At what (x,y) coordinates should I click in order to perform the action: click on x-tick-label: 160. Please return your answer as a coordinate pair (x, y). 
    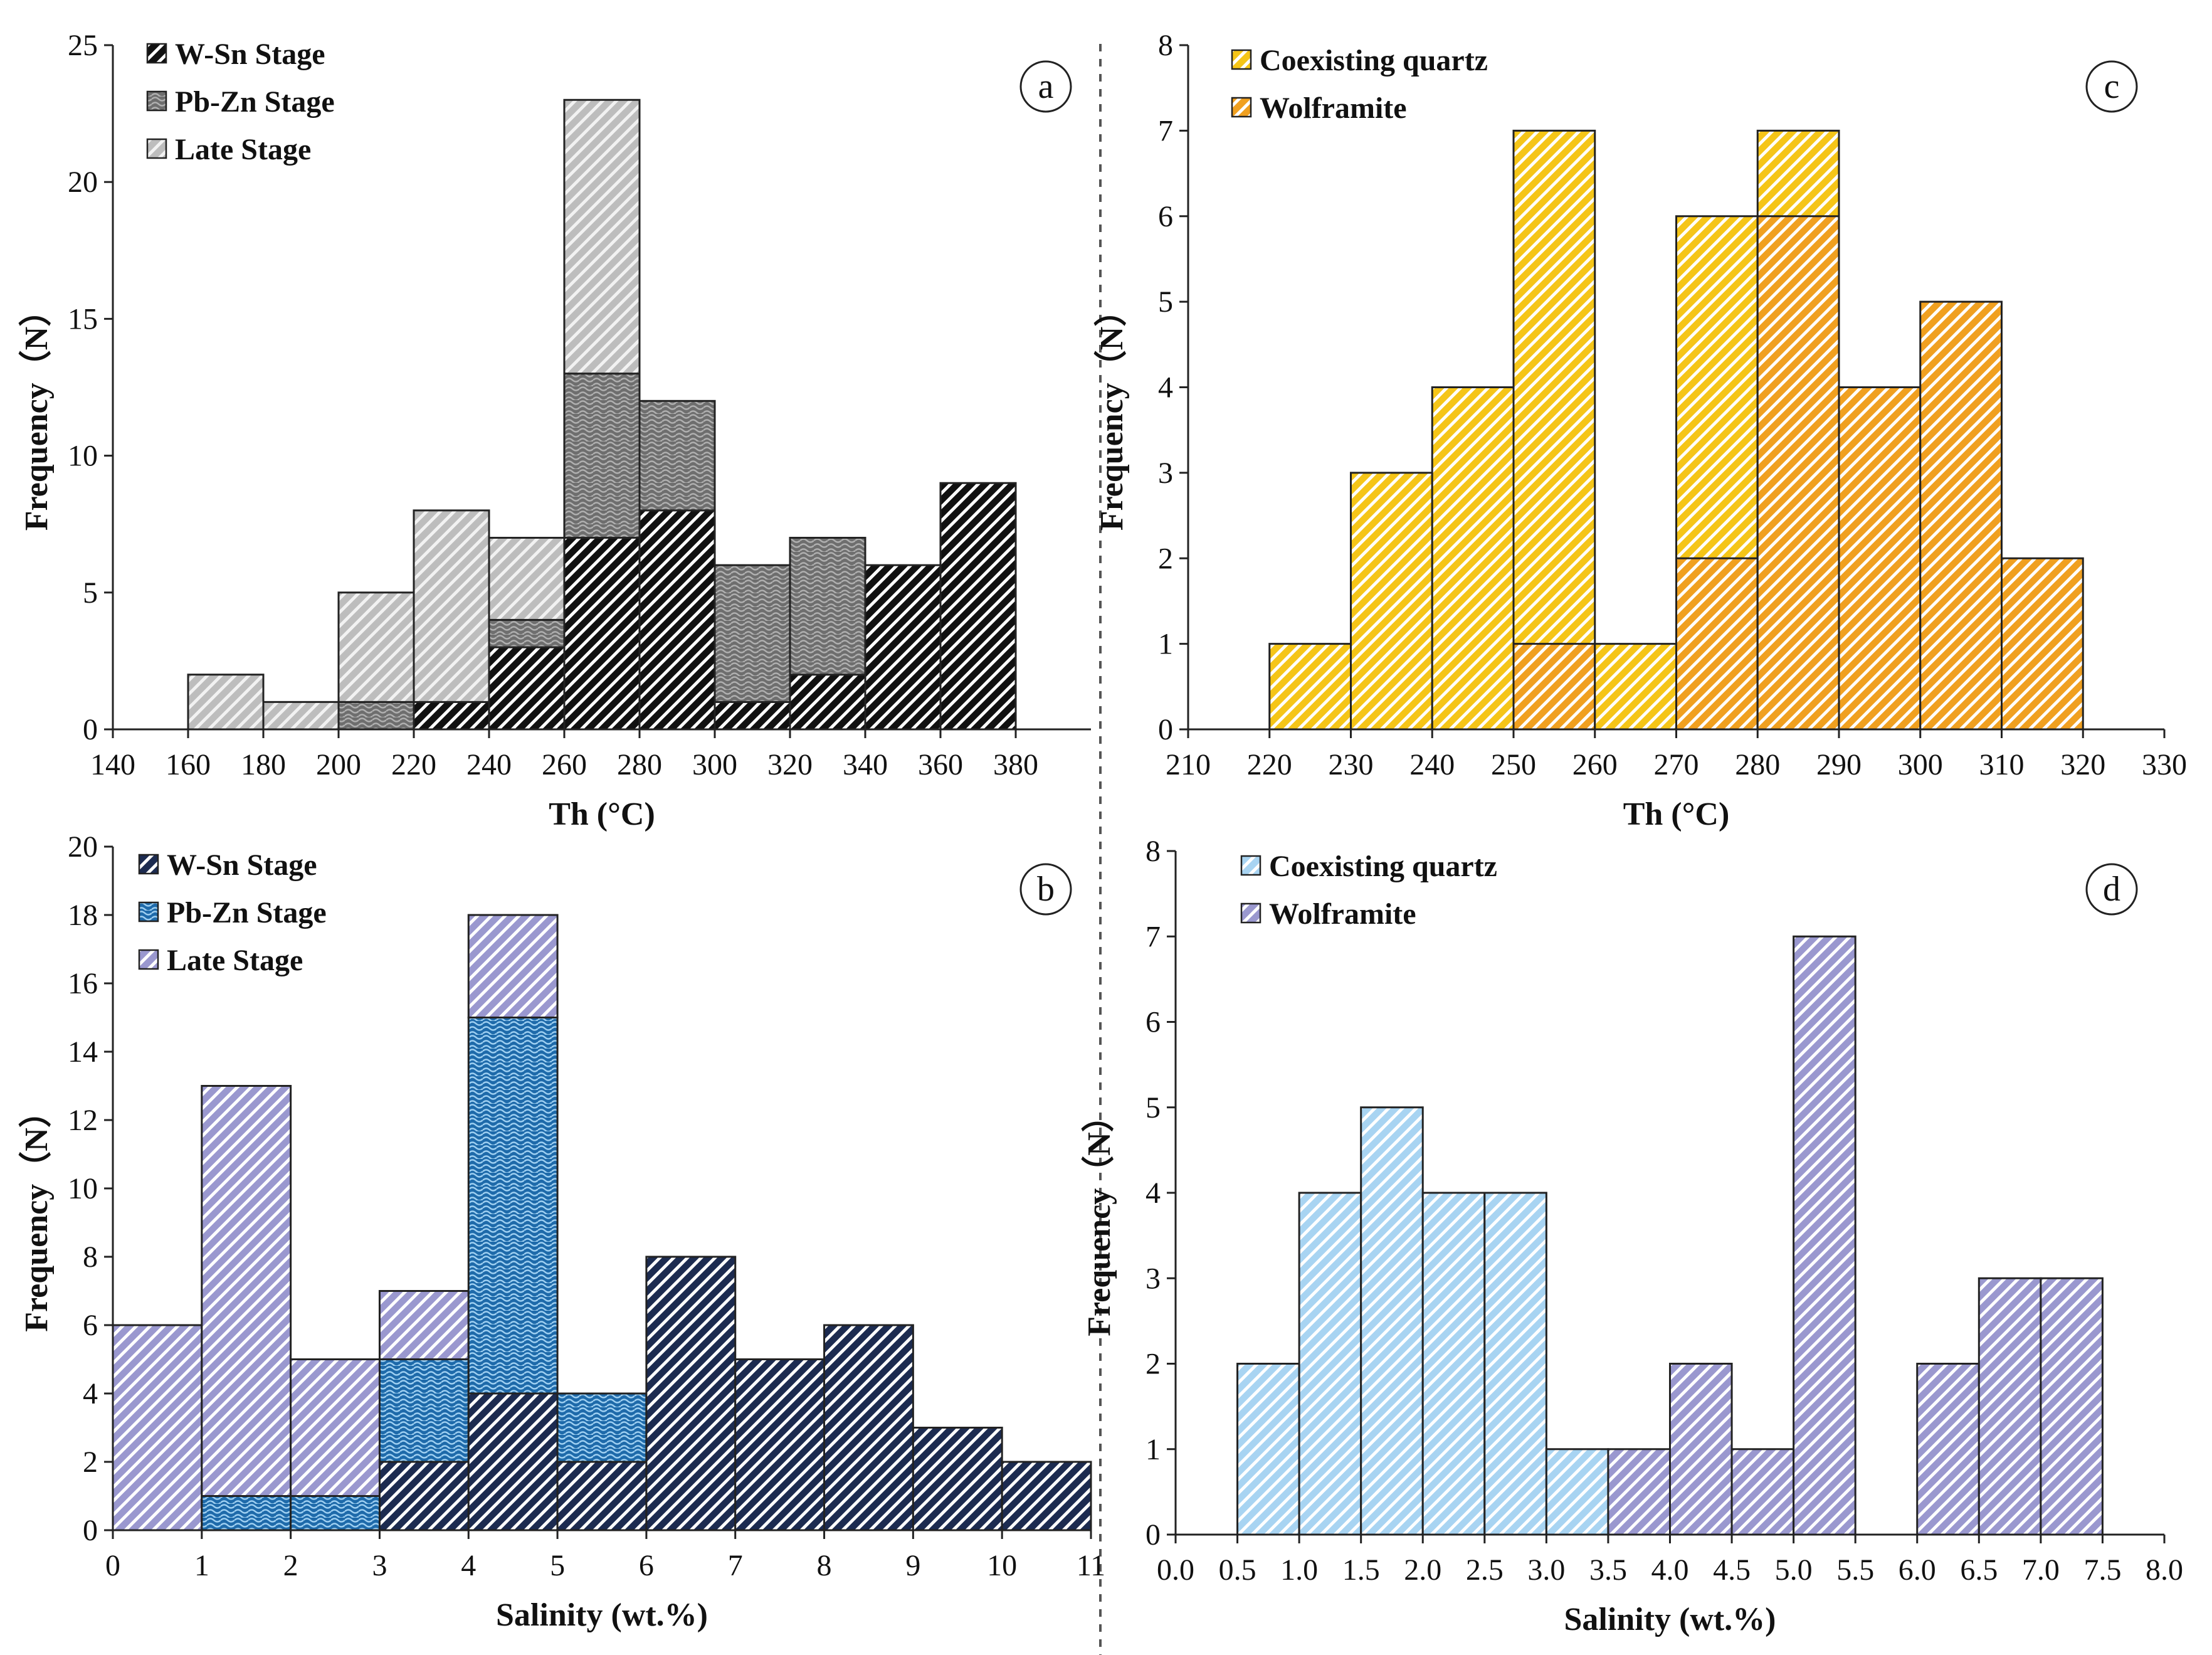
    Looking at the image, I should click on (188, 764).